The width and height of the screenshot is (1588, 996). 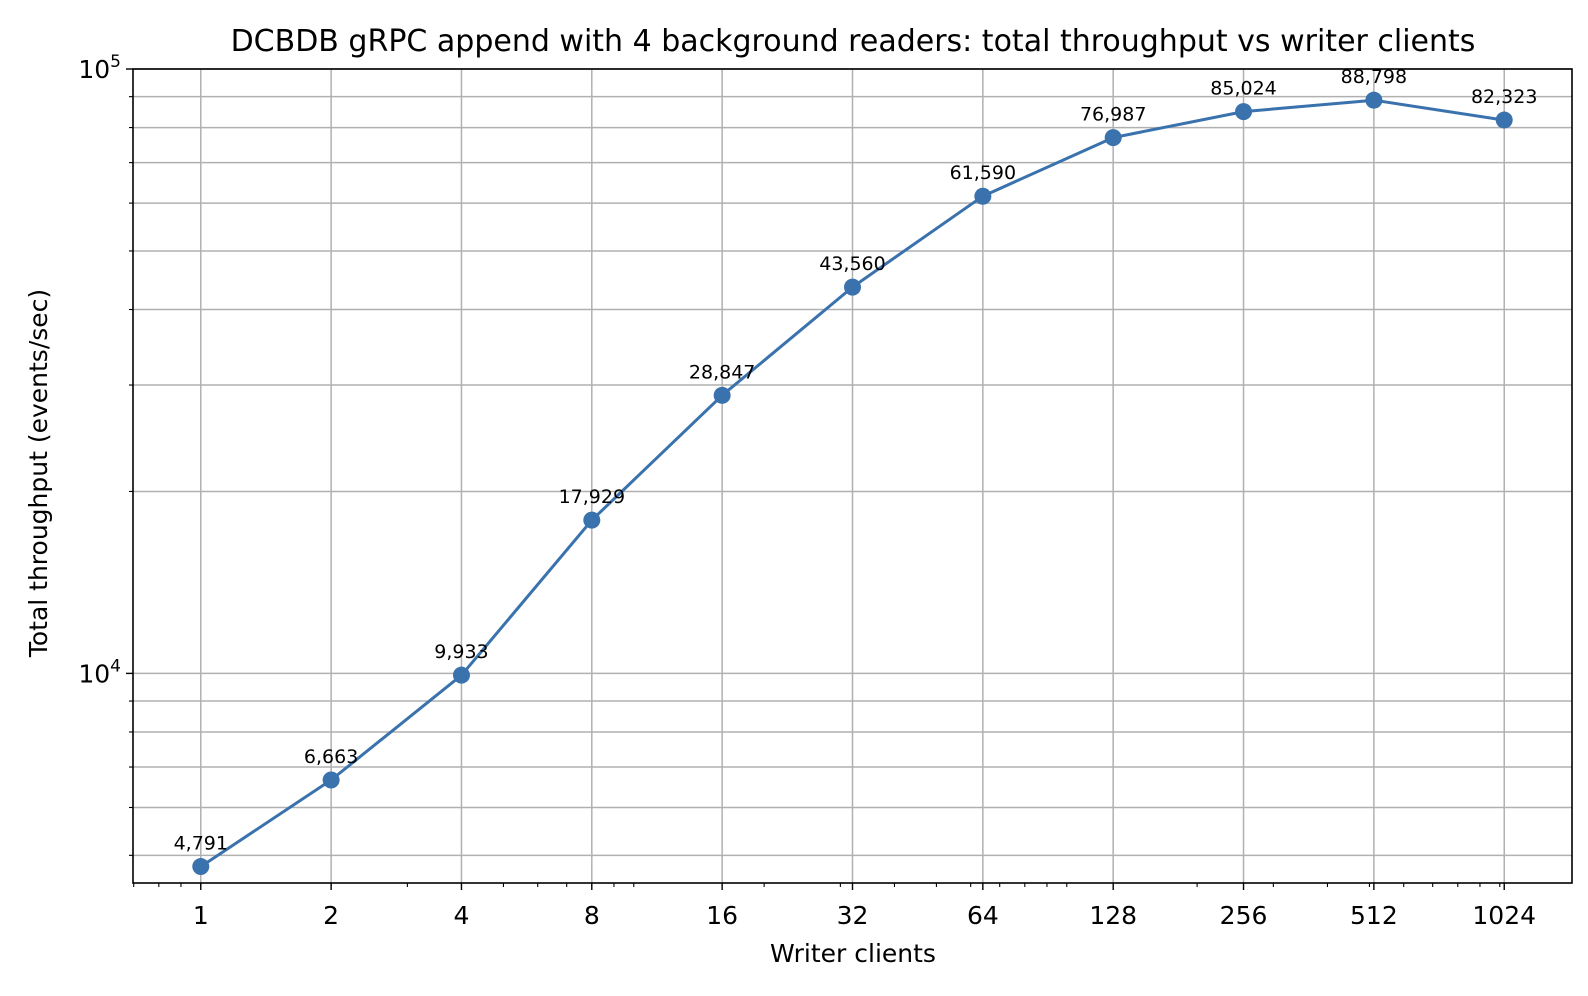 I want to click on data-label: 43,560, so click(x=852, y=264).